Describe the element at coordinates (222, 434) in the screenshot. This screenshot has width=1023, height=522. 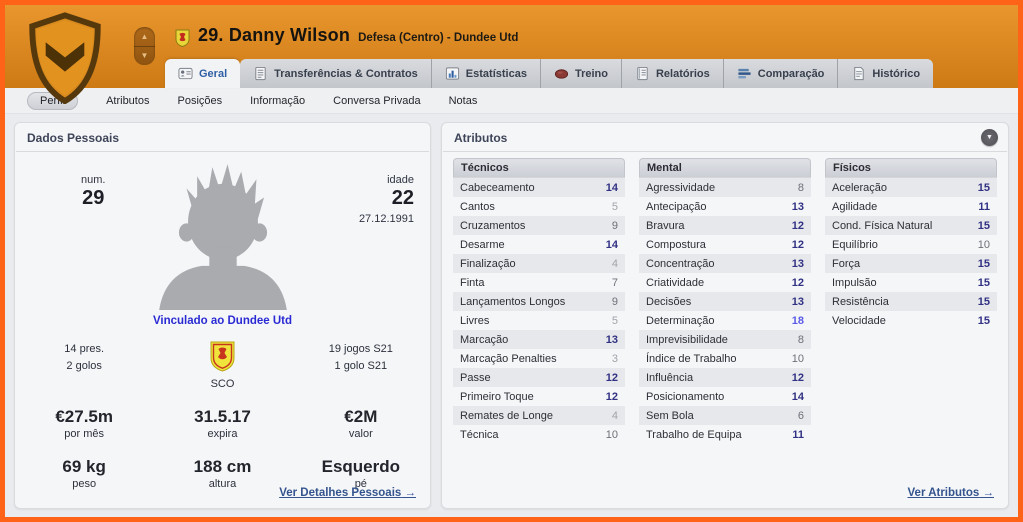
I see `stat-label: expira` at that location.